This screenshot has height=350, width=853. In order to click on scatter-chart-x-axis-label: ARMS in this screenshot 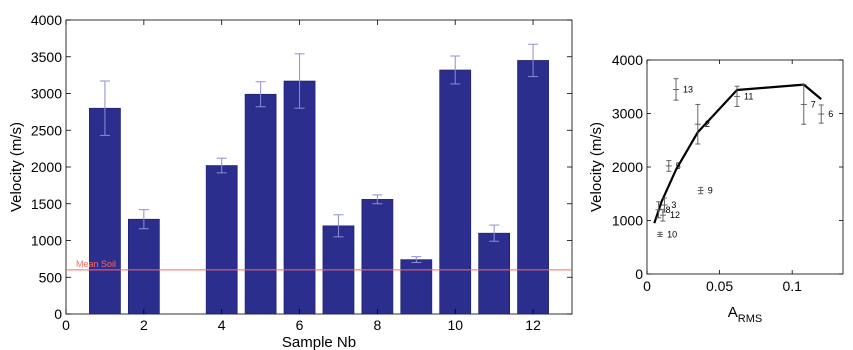, I will do `click(745, 314)`.